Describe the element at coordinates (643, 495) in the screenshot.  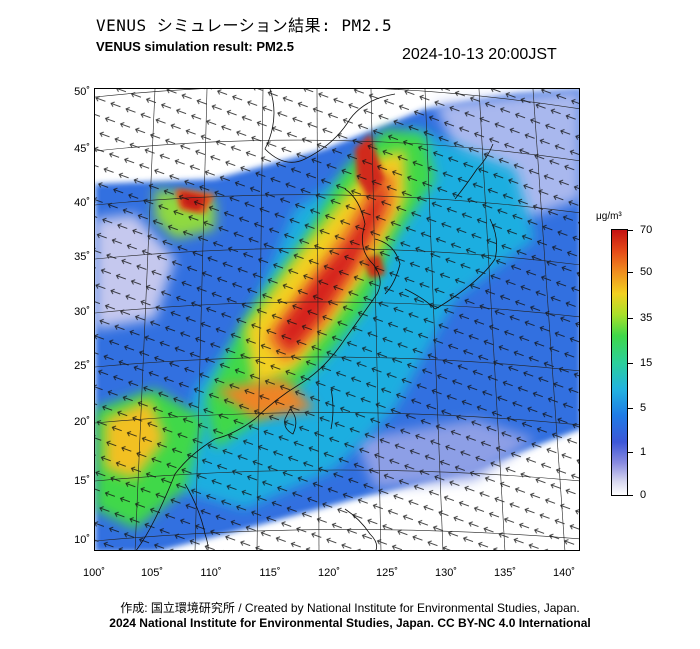
I see `colorbar-label-0: 0` at that location.